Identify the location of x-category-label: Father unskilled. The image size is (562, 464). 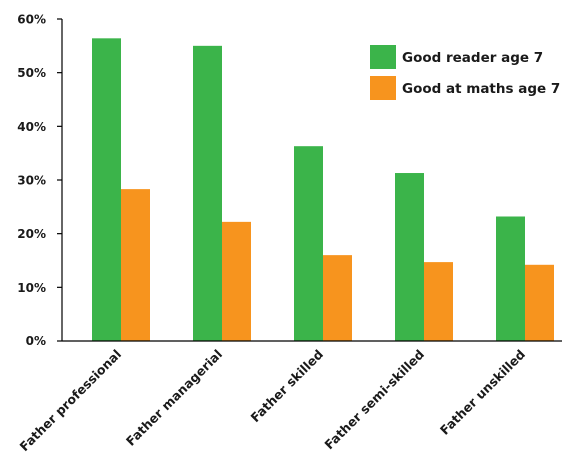
(482, 392).